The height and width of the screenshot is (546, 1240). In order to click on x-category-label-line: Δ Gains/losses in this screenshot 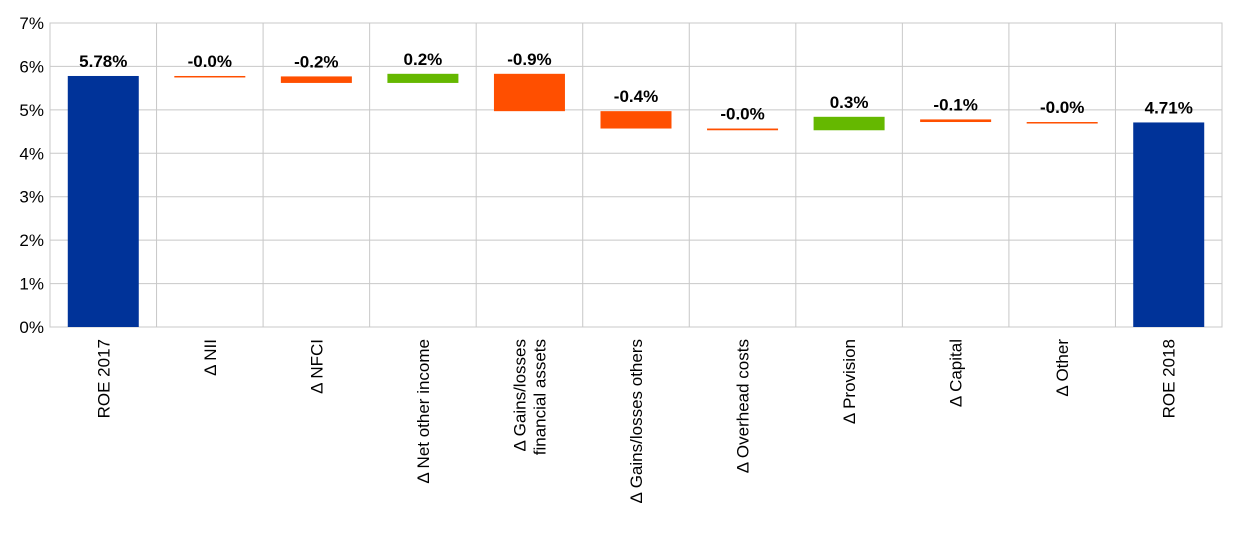, I will do `click(519, 395)`.